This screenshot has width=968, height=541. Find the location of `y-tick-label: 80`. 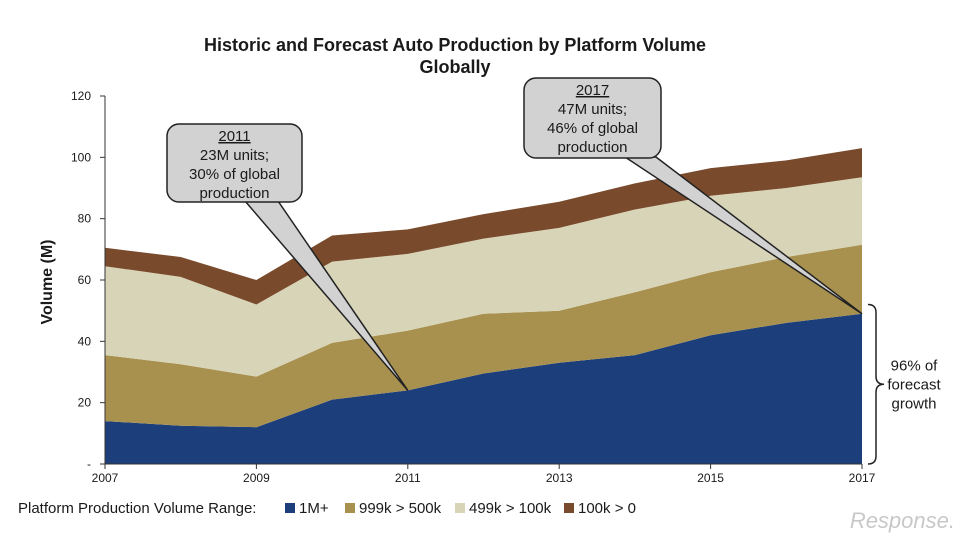

y-tick-label: 80 is located at coordinates (85, 219).